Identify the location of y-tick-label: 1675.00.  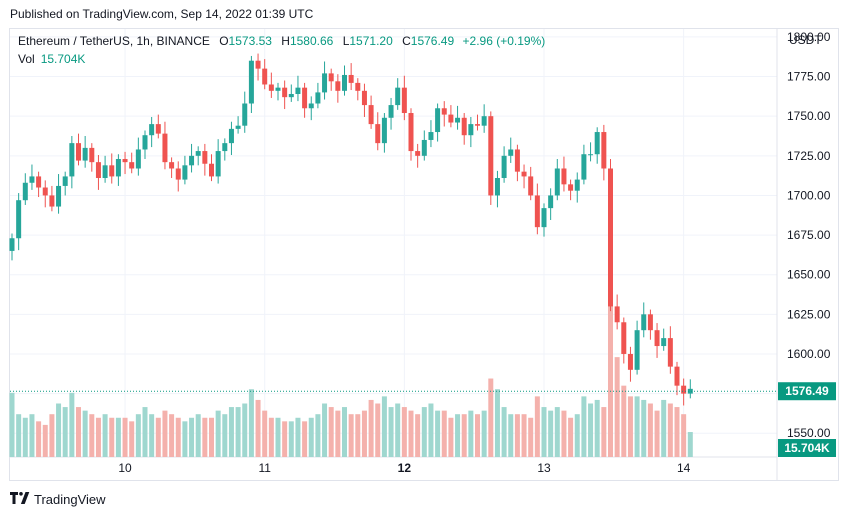
(809, 235).